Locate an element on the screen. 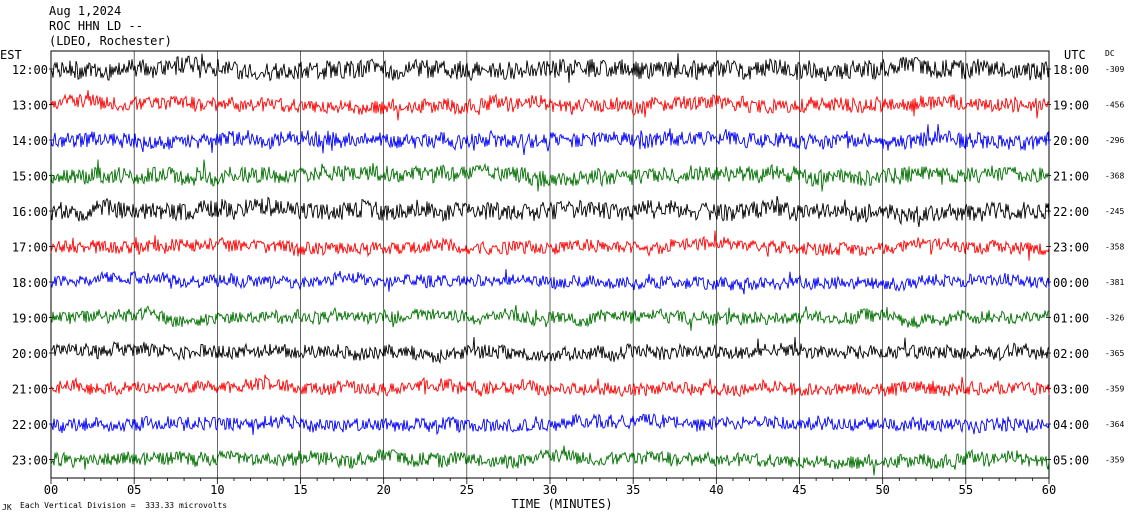  date-label: Aug 1,2024 is located at coordinates (85, 11).